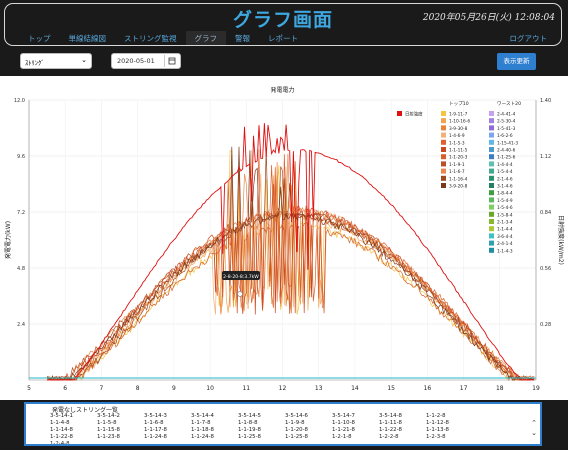  Describe the element at coordinates (561, 240) in the screenshot. I see `y-right-axis-label: 日射強度(kW/m2)` at that location.